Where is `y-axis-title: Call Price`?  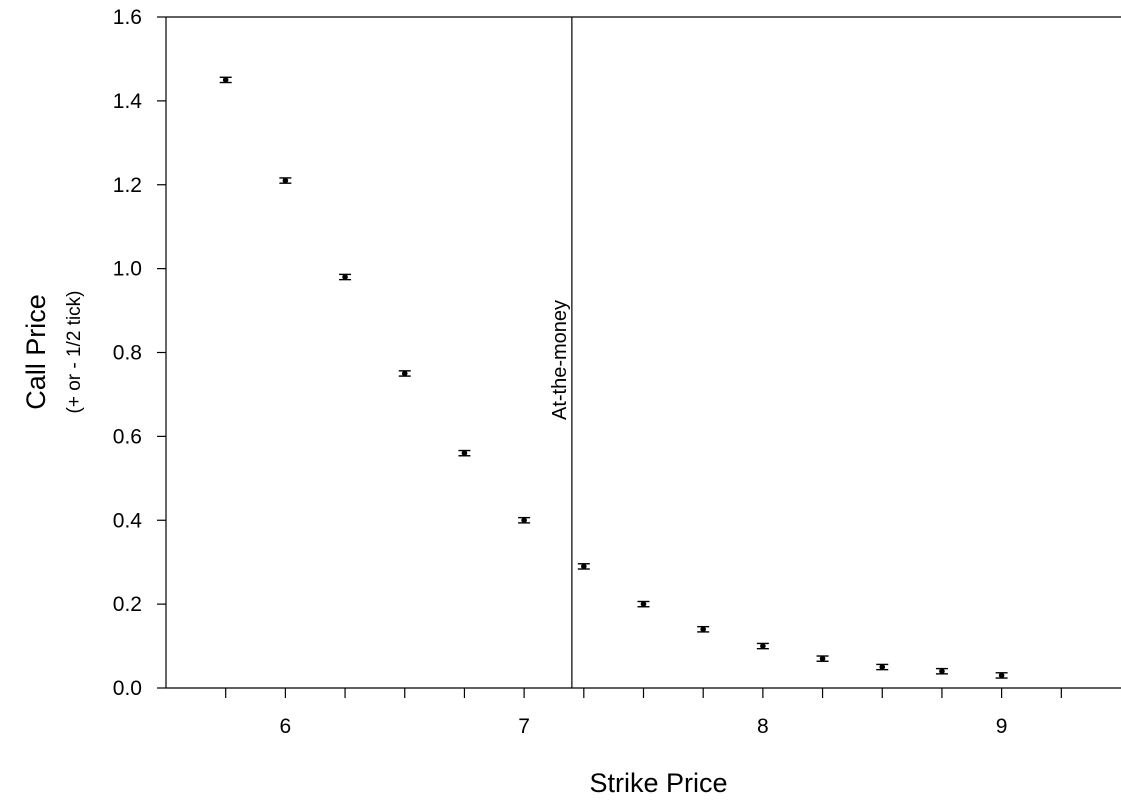 y-axis-title: Call Price is located at coordinates (36, 352).